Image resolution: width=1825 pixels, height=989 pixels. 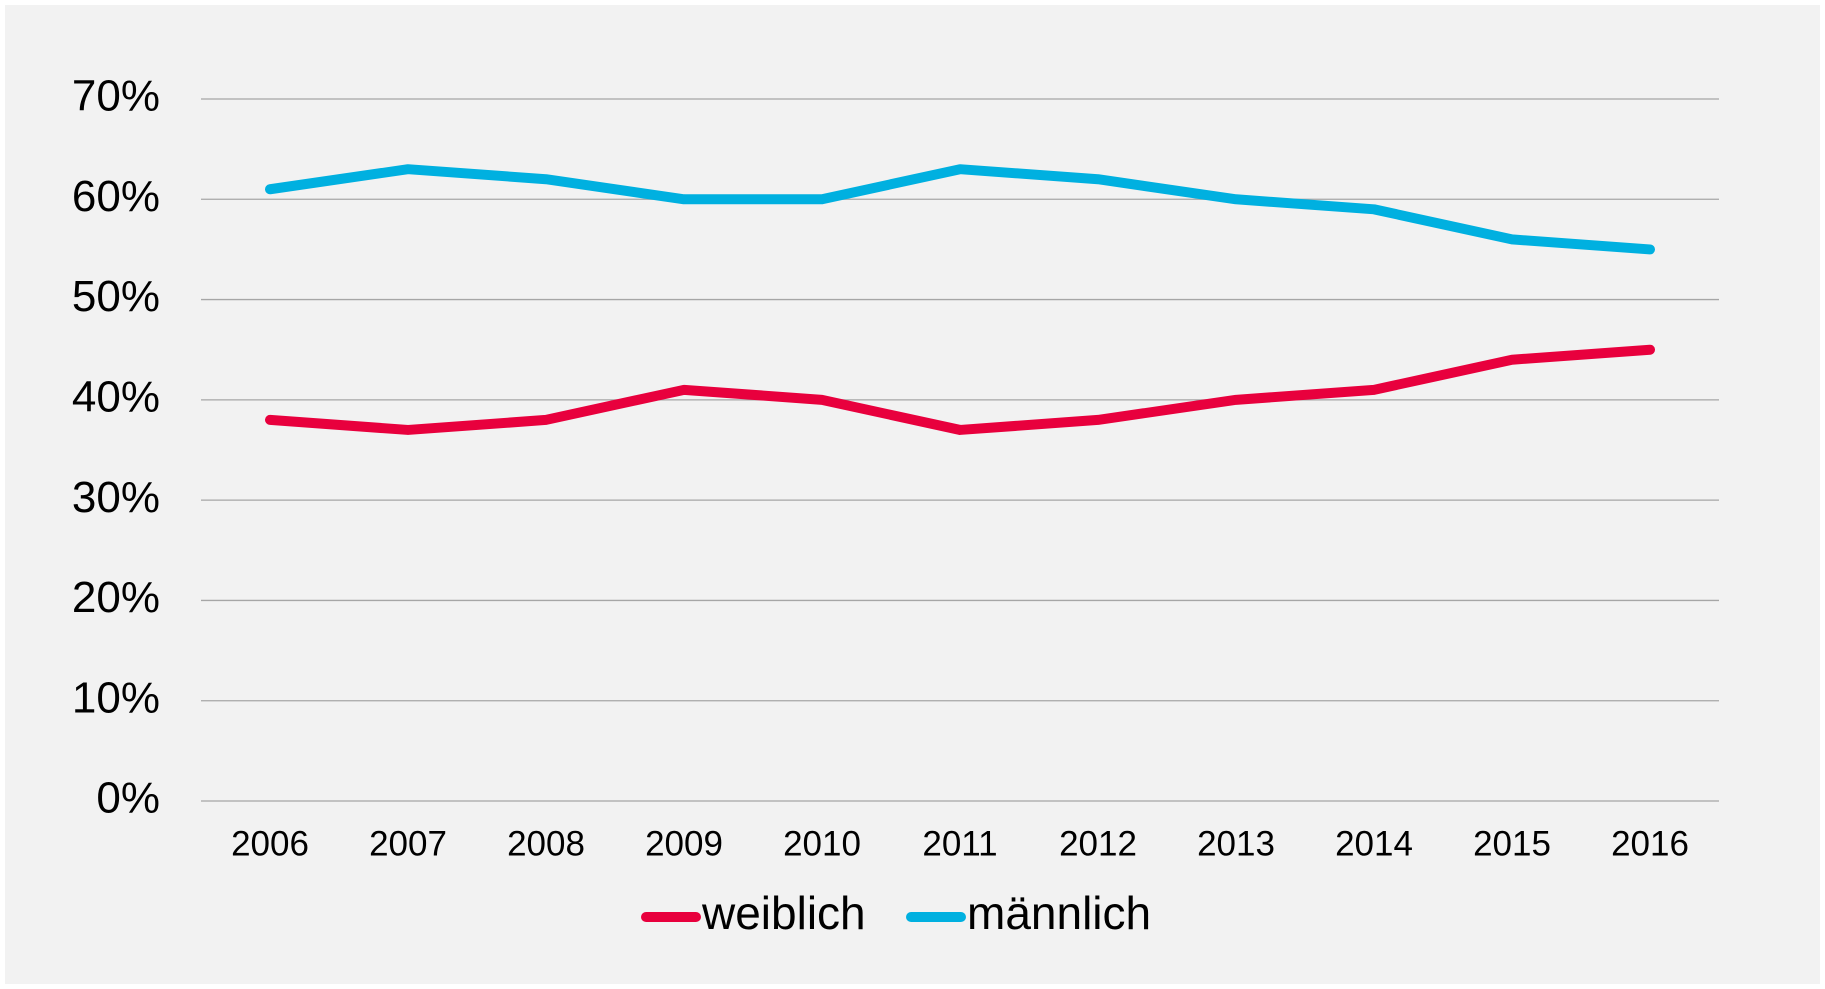 What do you see at coordinates (546, 843) in the screenshot?
I see `x-tick-label: 2008` at bounding box center [546, 843].